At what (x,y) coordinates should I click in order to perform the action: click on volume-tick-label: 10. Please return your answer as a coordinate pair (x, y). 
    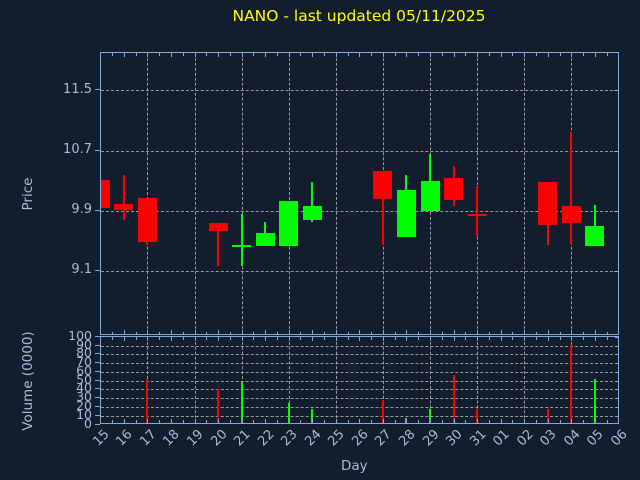
    Looking at the image, I should click on (84, 414).